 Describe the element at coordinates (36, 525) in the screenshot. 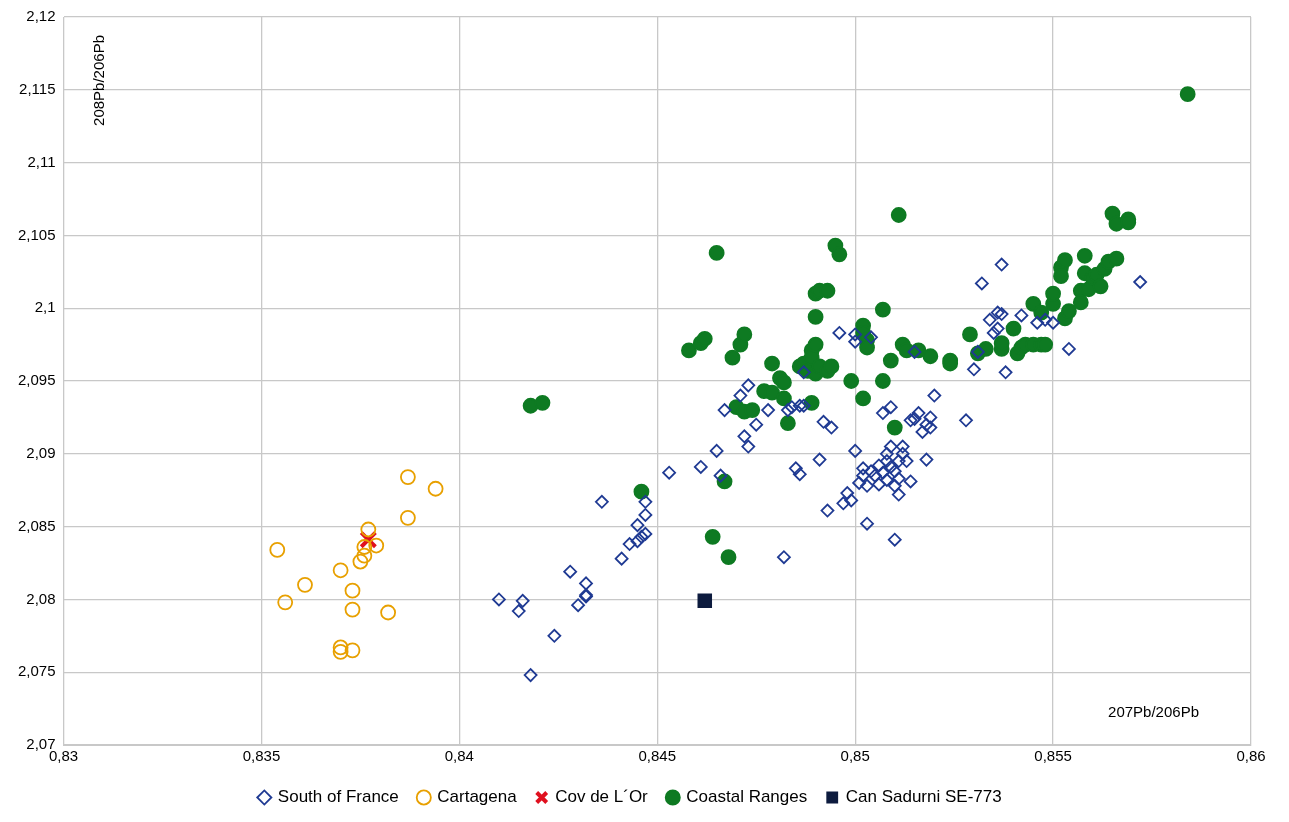

I see `y-tick-label: 2,085` at that location.